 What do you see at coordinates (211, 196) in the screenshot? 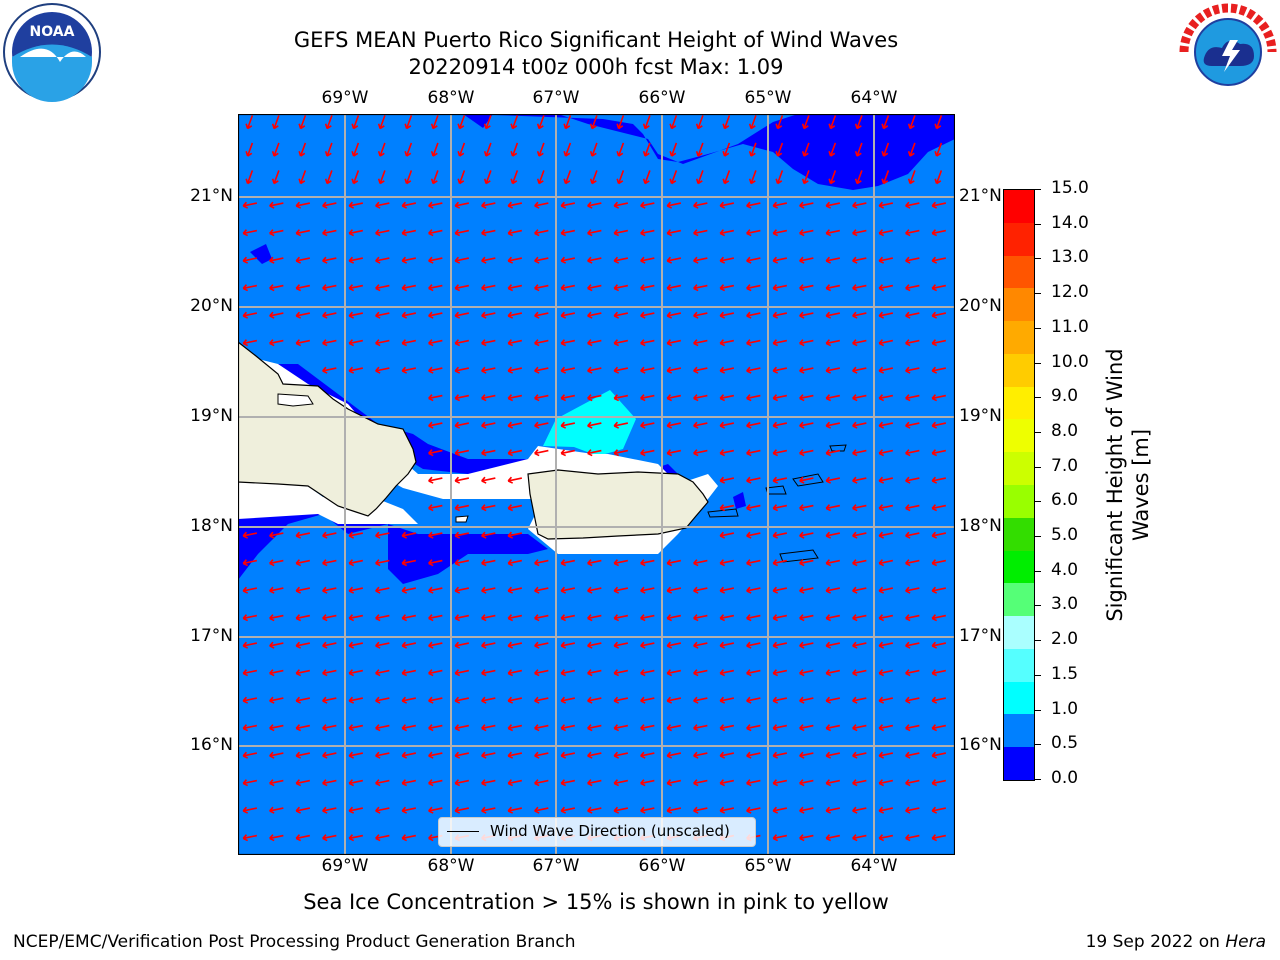
I see `lat-label-left: 21°N` at bounding box center [211, 196].